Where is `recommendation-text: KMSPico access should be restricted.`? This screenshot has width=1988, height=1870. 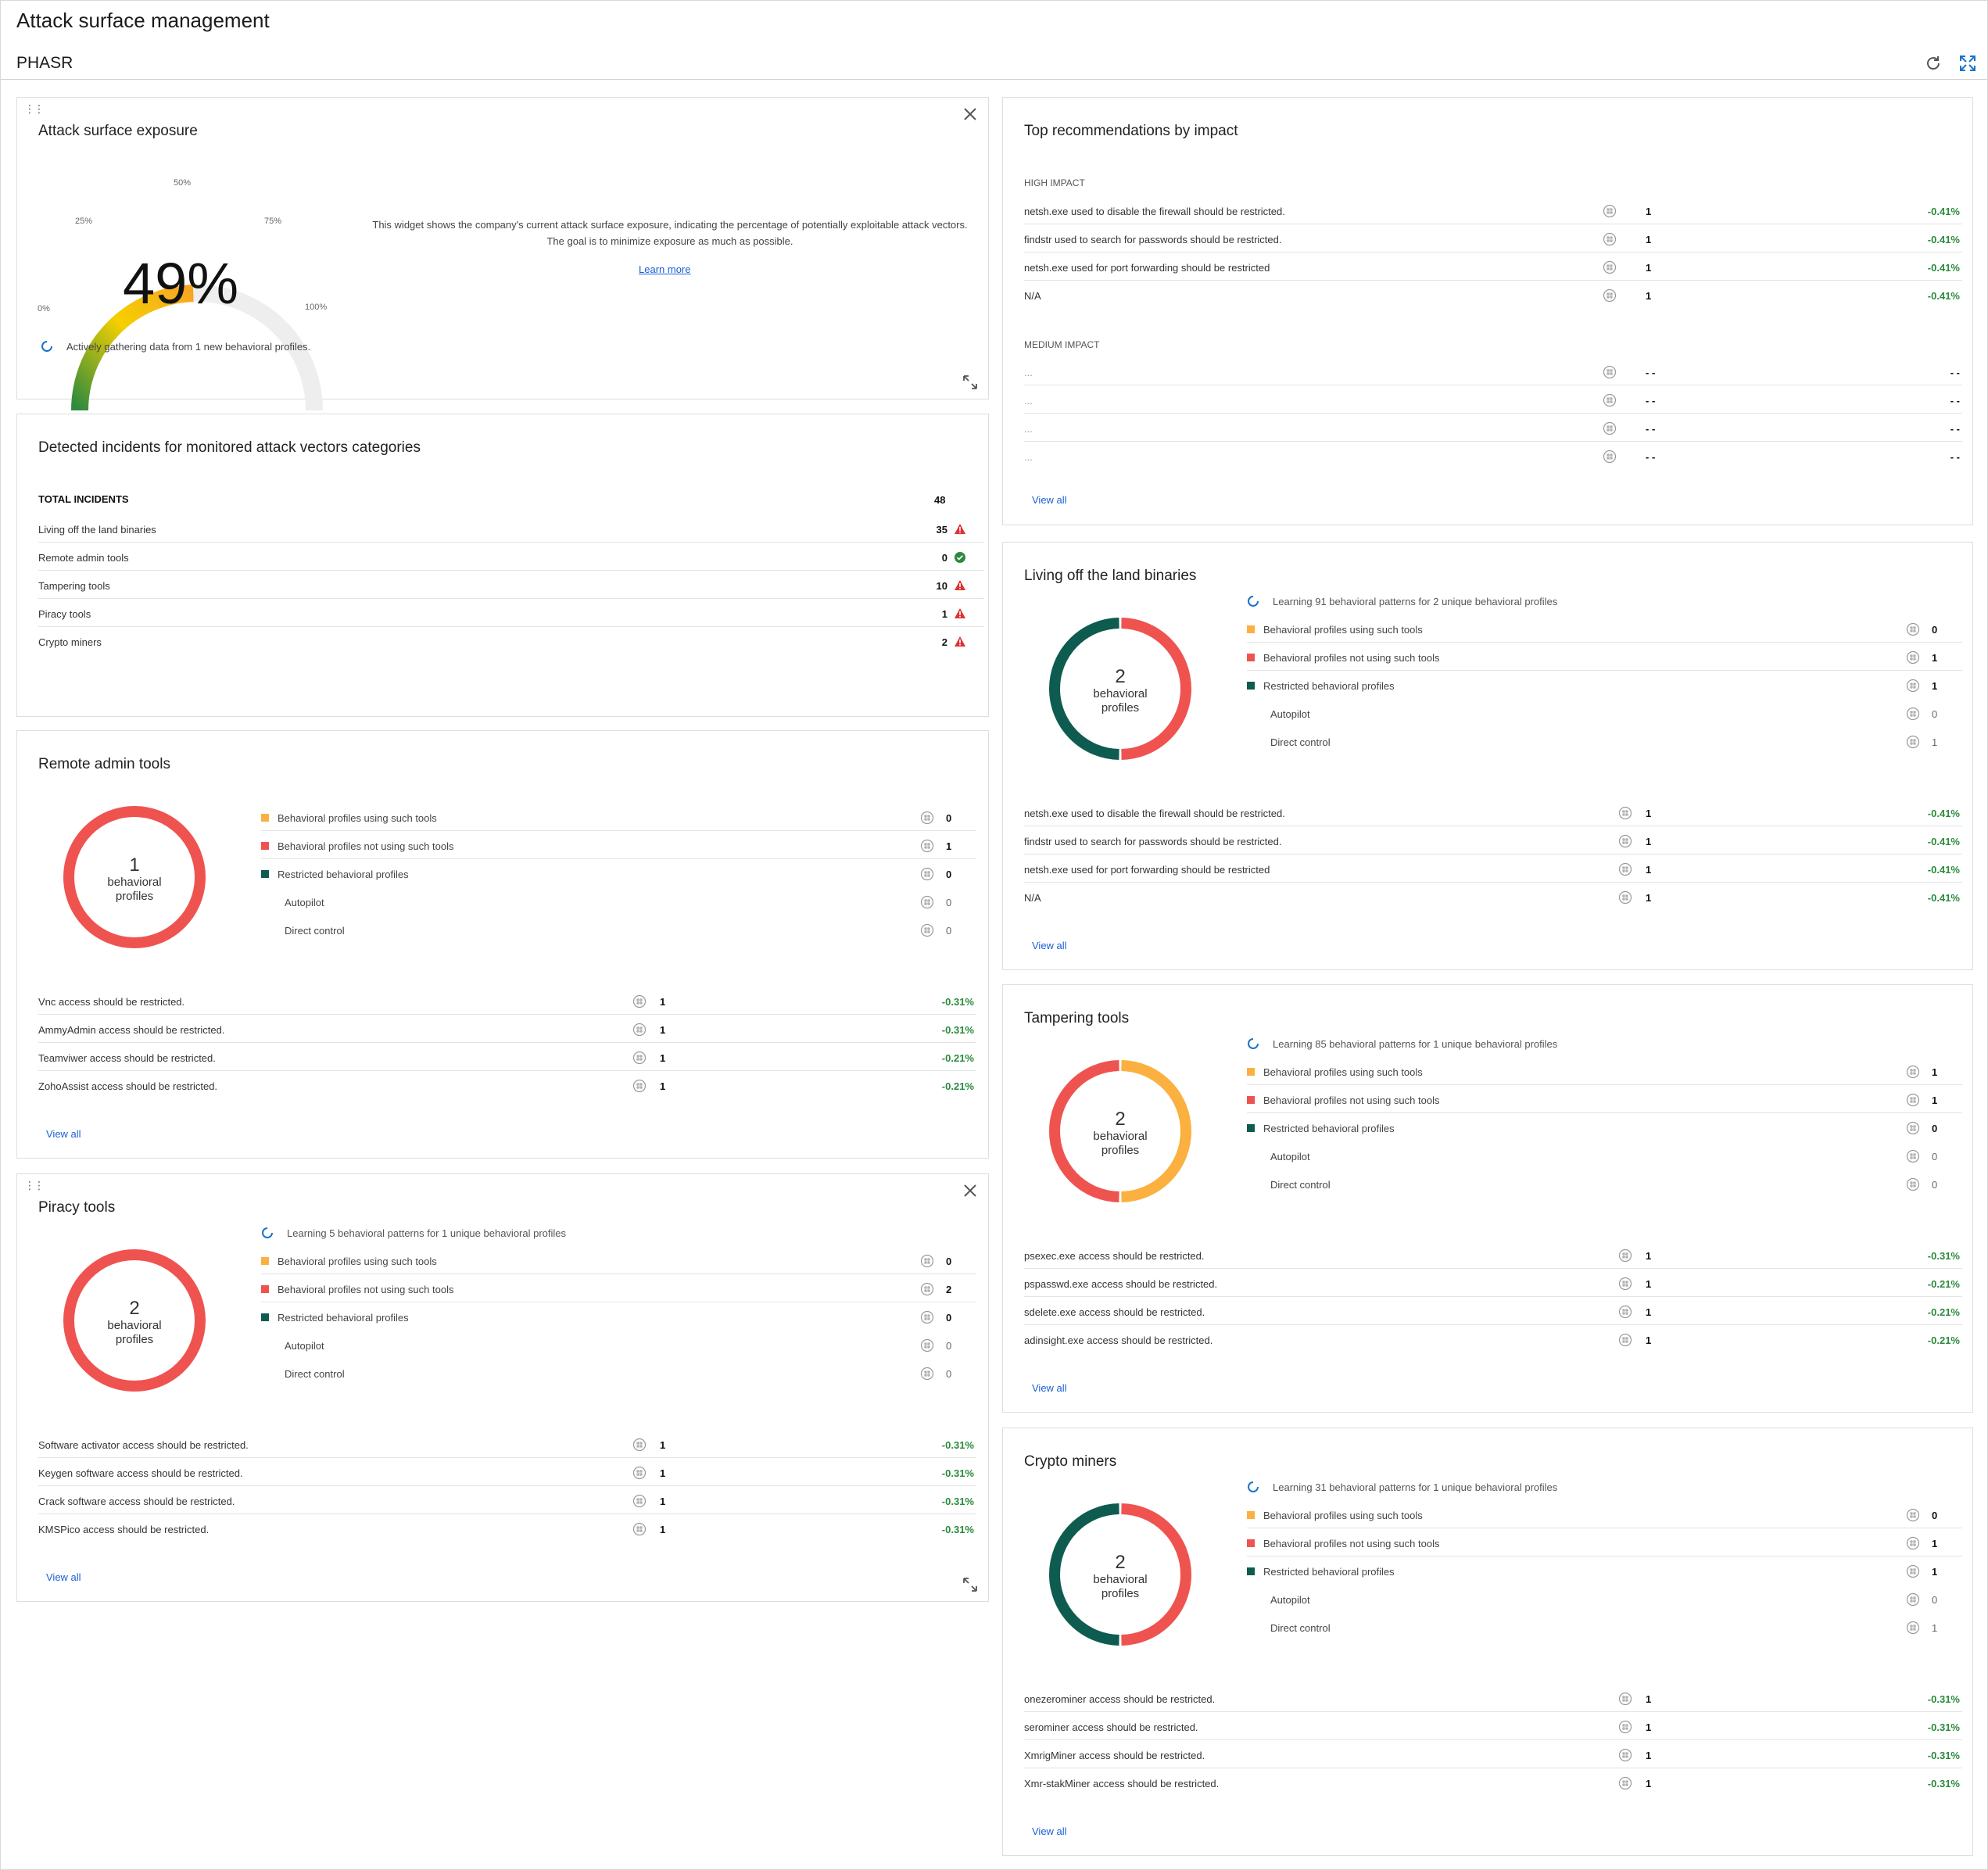 recommendation-text: KMSPico access should be restricted. is located at coordinates (124, 1529).